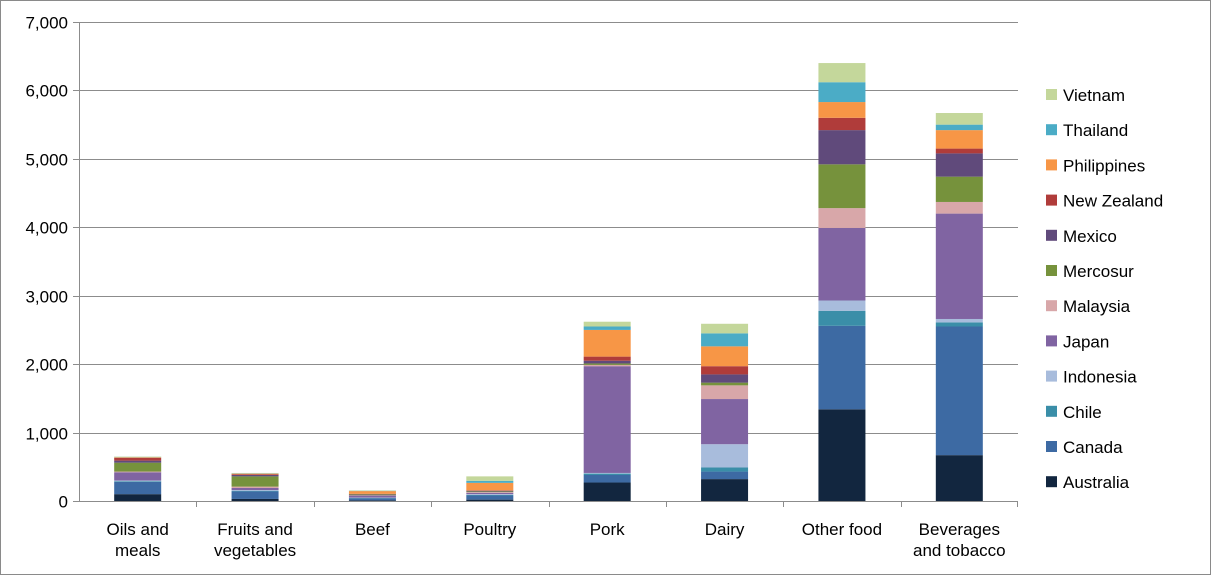 The width and height of the screenshot is (1212, 576). I want to click on category-label: Other food, so click(842, 529).